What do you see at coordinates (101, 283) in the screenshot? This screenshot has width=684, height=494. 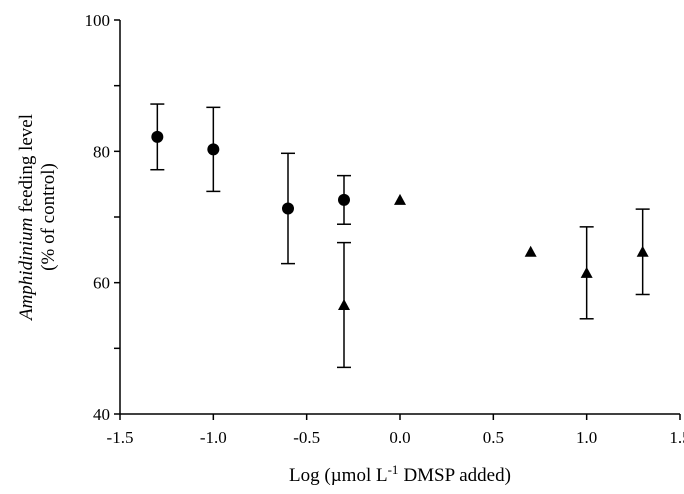 I see `y-tick-label: 60` at bounding box center [101, 283].